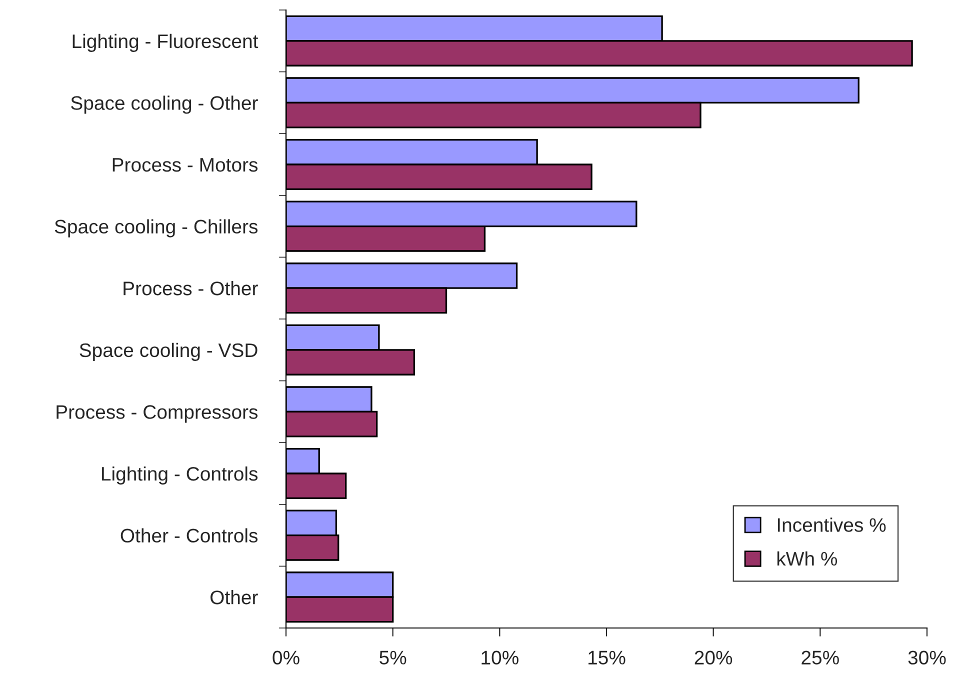  Describe the element at coordinates (500, 657) in the screenshot. I see `x-tick-label: 10%` at that location.